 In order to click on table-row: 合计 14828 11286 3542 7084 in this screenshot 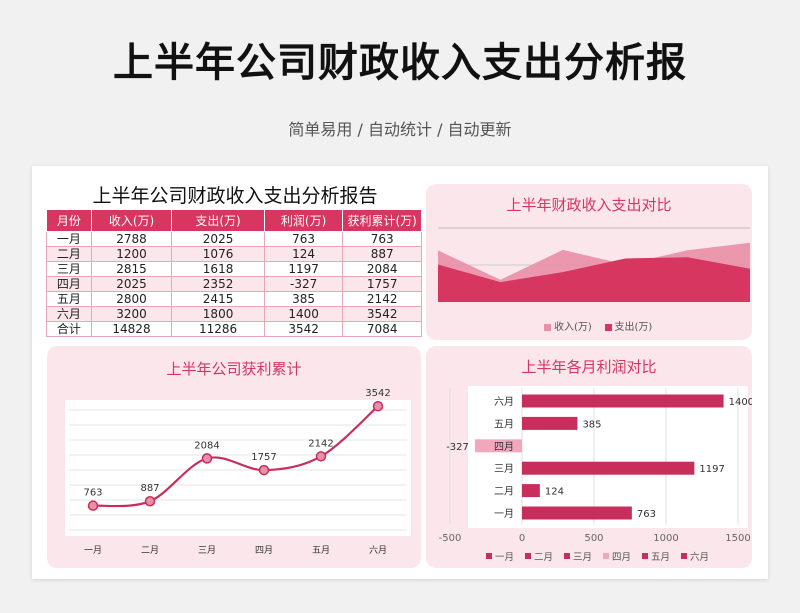, I will do `click(234, 329)`.